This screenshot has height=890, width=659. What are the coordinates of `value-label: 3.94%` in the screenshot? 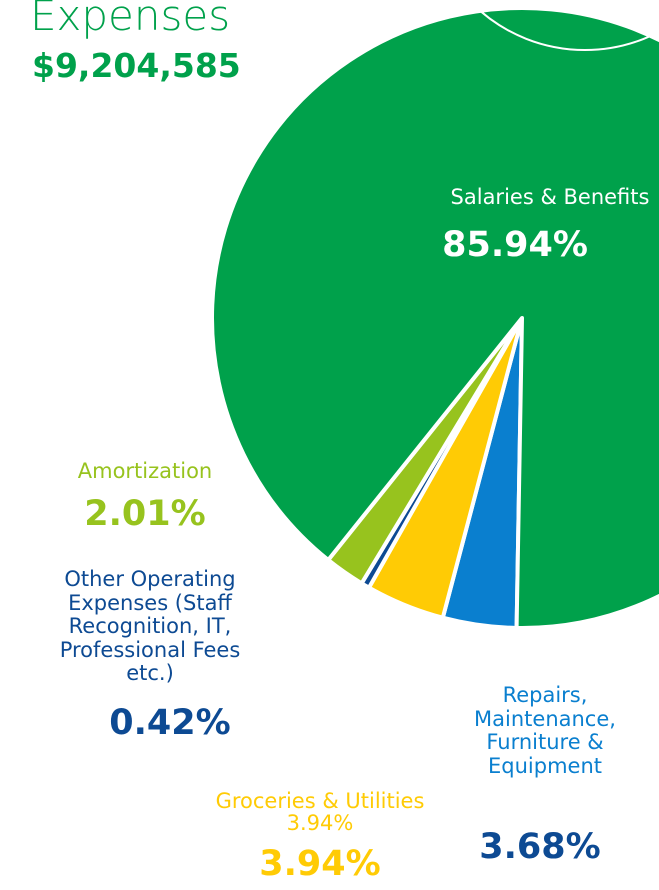 It's located at (320, 864).